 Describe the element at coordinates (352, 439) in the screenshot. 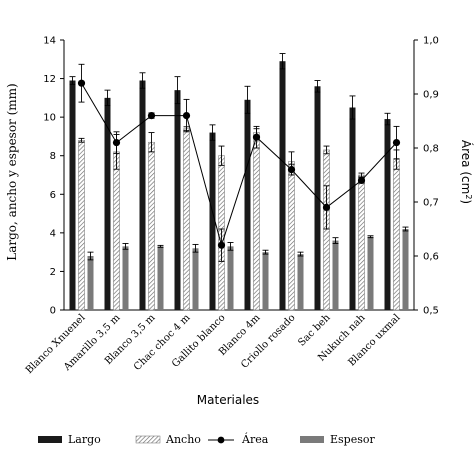

I see `legend-label-espesor: Espesor` at that location.